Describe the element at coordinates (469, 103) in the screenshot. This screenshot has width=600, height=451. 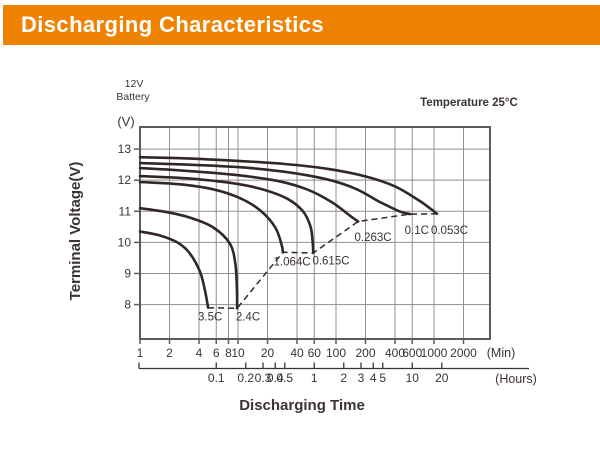
I see `temperature-note: Temperature 25°C` at that location.